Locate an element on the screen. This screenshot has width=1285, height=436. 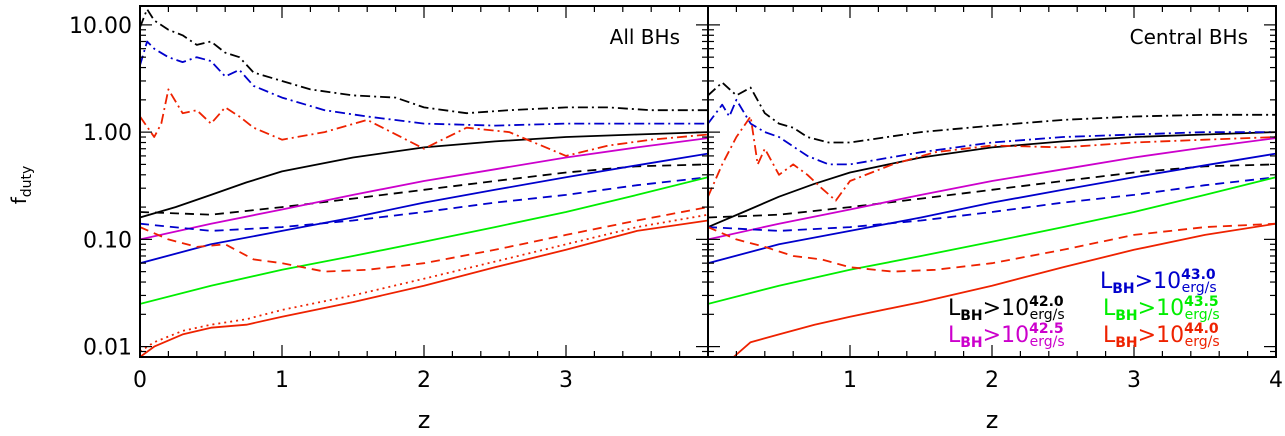
legend-entry: LBH>1044.0 erg/s is located at coordinates (1161, 336).